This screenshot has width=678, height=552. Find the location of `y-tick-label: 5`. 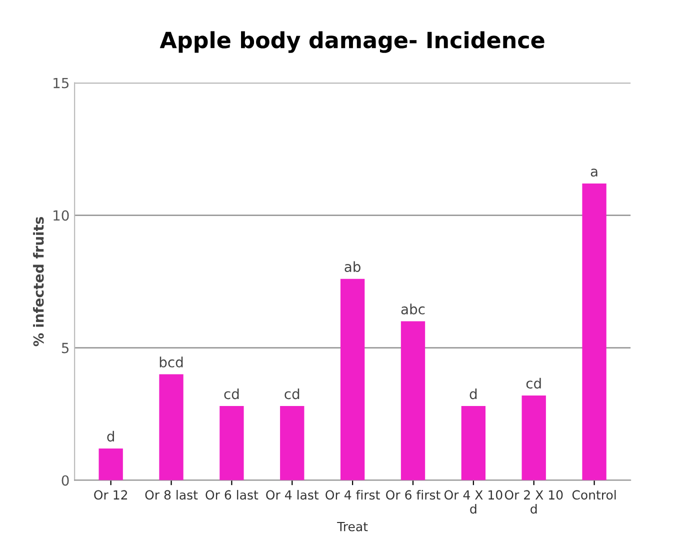

y-tick-label: 5 is located at coordinates (65, 348).